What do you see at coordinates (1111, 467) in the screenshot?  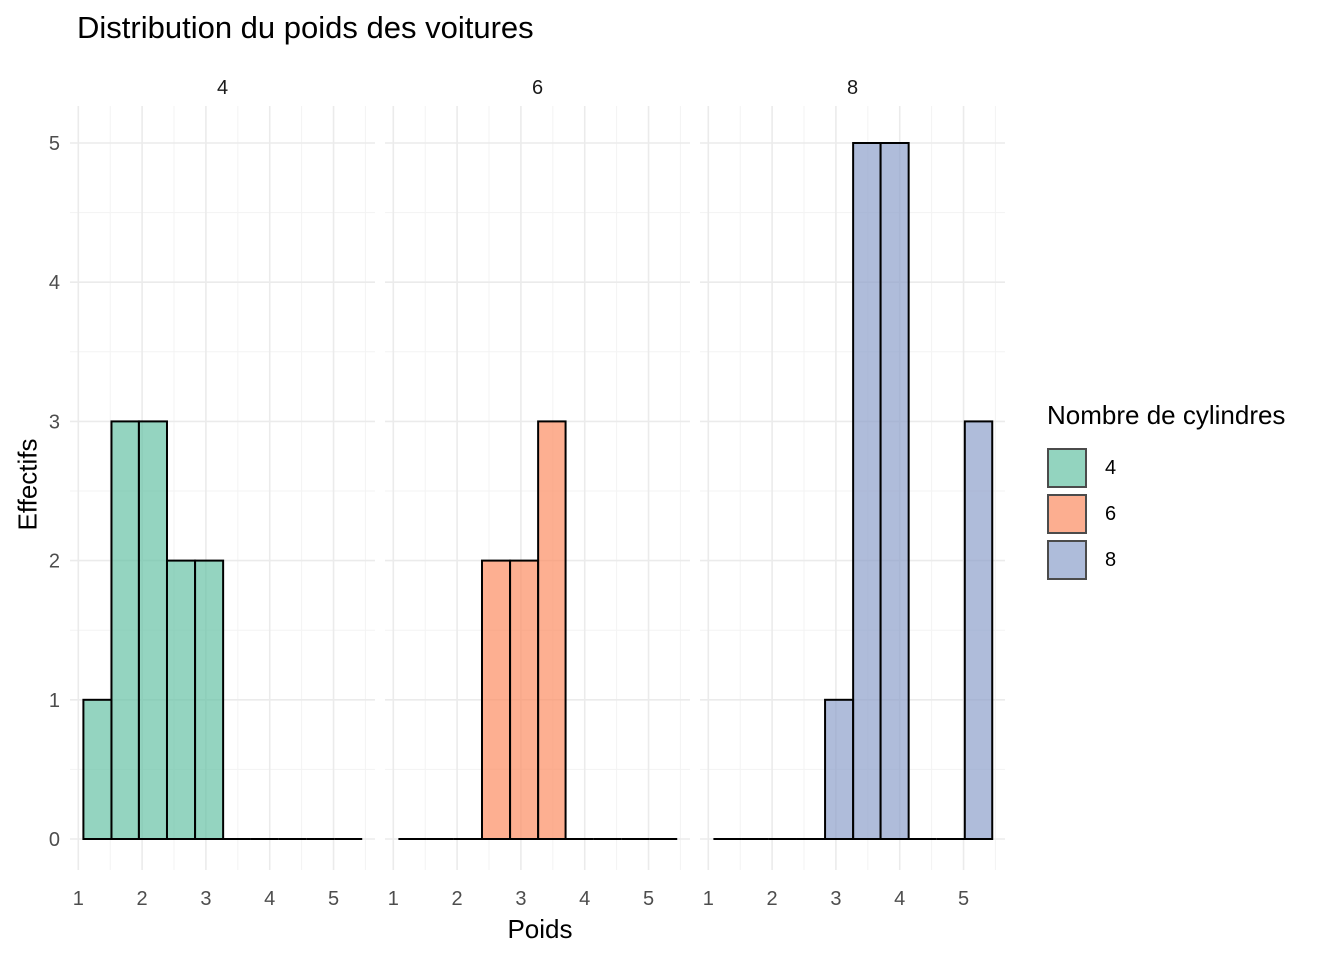 I see `legend-label: 4` at bounding box center [1111, 467].